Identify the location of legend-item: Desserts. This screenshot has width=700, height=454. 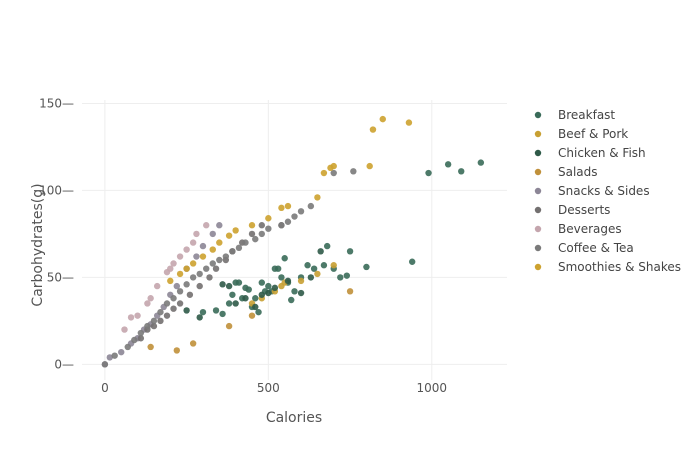
(572, 210).